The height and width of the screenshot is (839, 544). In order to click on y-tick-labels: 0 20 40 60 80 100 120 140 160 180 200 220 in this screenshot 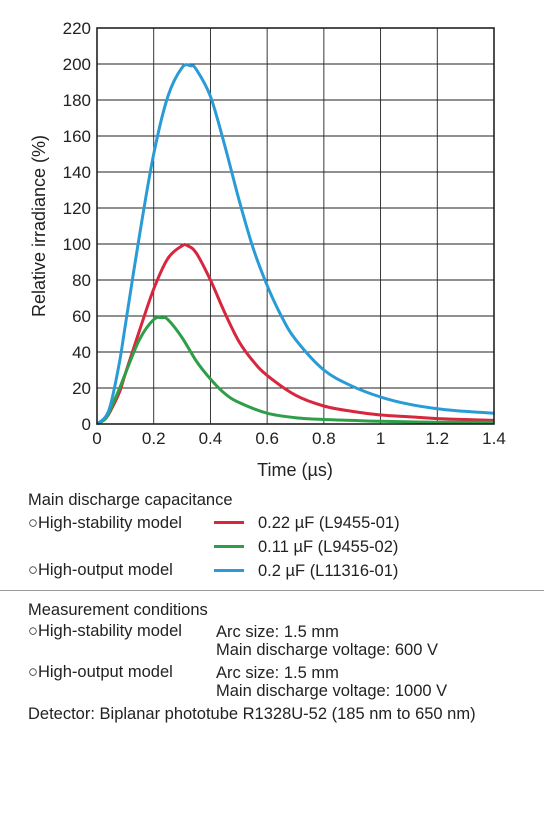, I will do `click(77, 226)`.